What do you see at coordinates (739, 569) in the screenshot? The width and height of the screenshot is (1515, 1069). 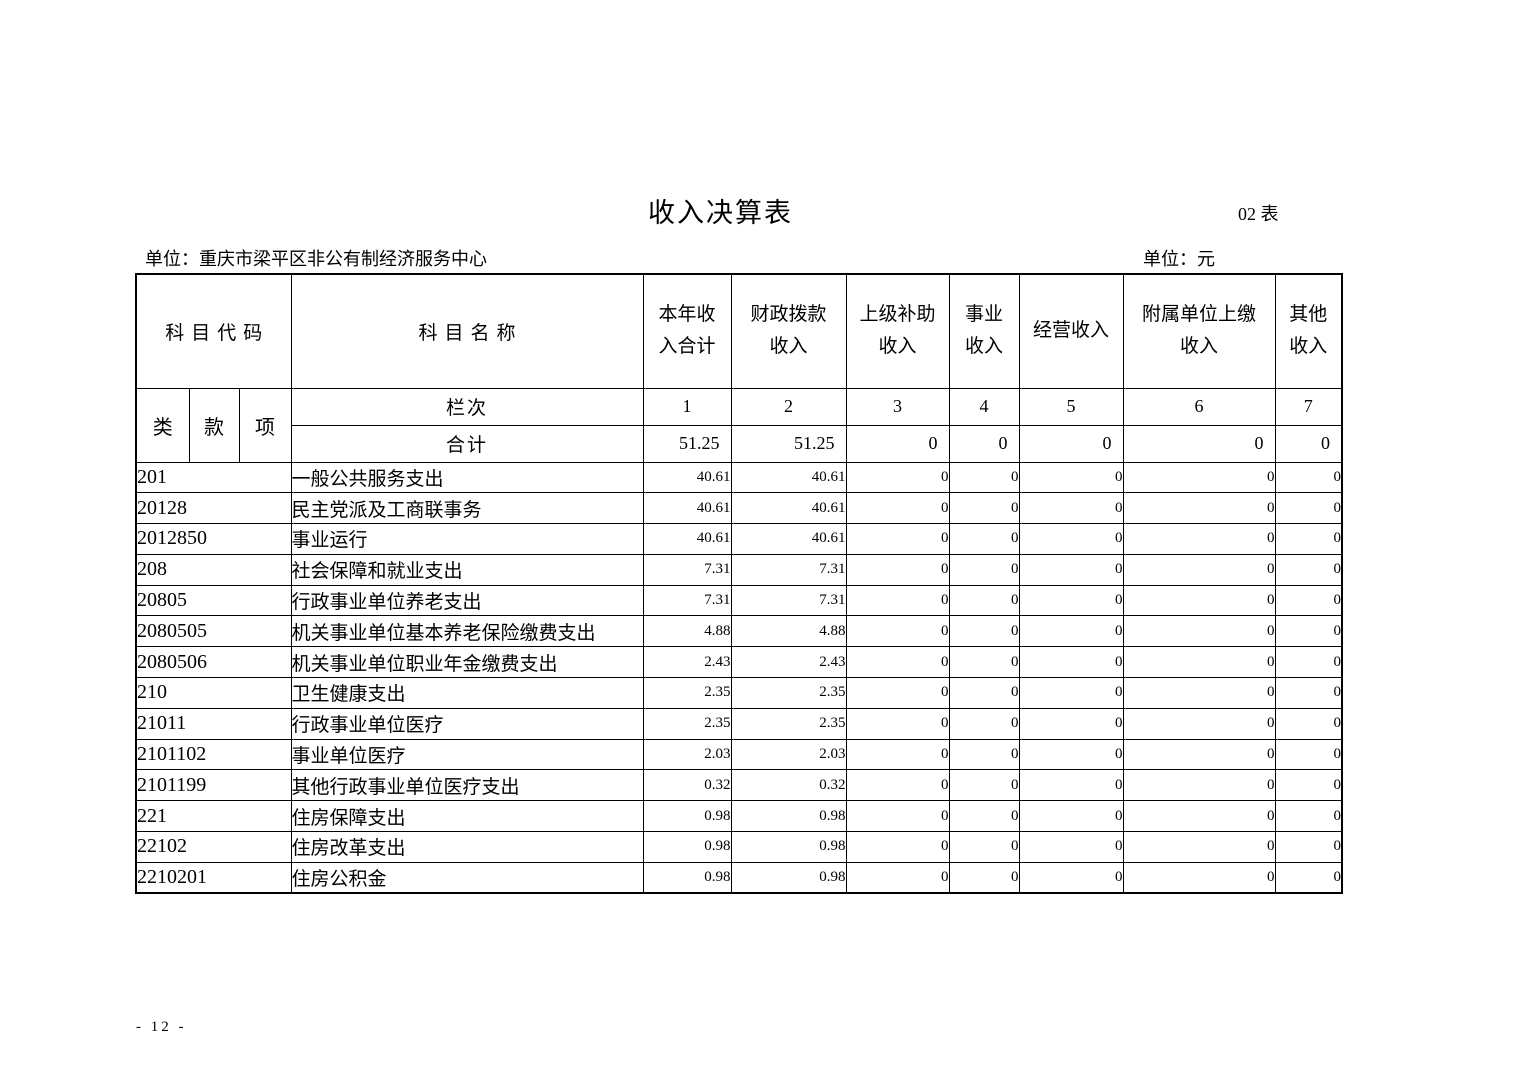 I see `table-row: 208 社会保障和就业支出 7.31 7.31 0 0 0 0 0` at bounding box center [739, 569].